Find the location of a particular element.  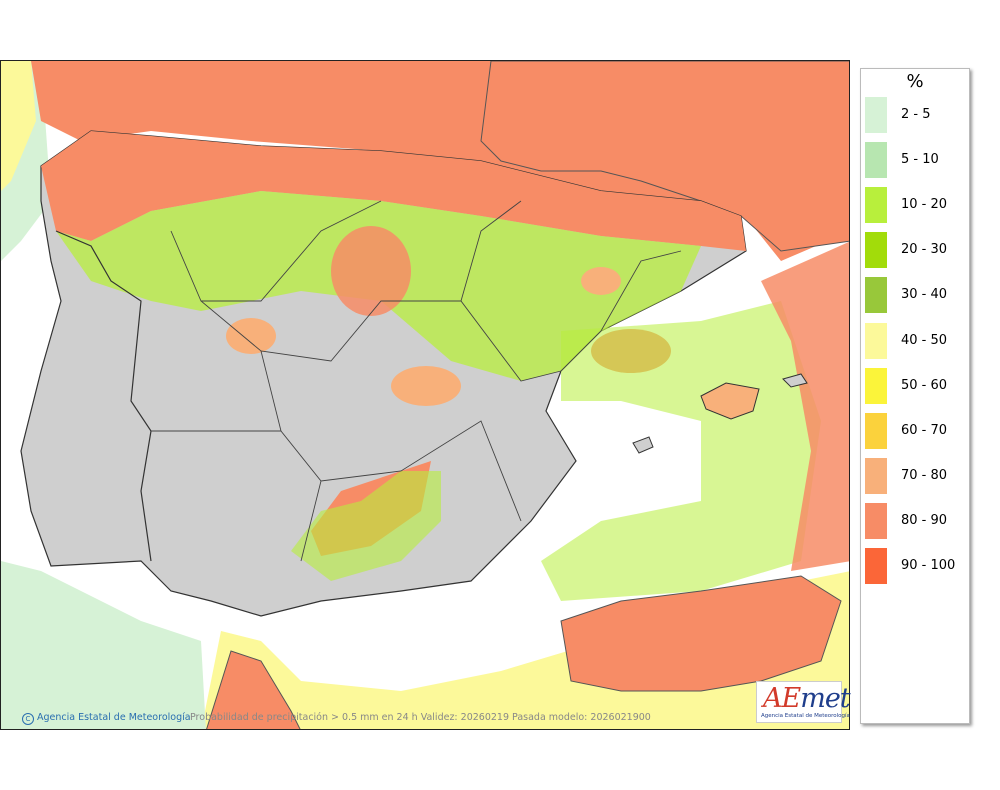

legend-item: 10 - 20 is located at coordinates (915, 205).